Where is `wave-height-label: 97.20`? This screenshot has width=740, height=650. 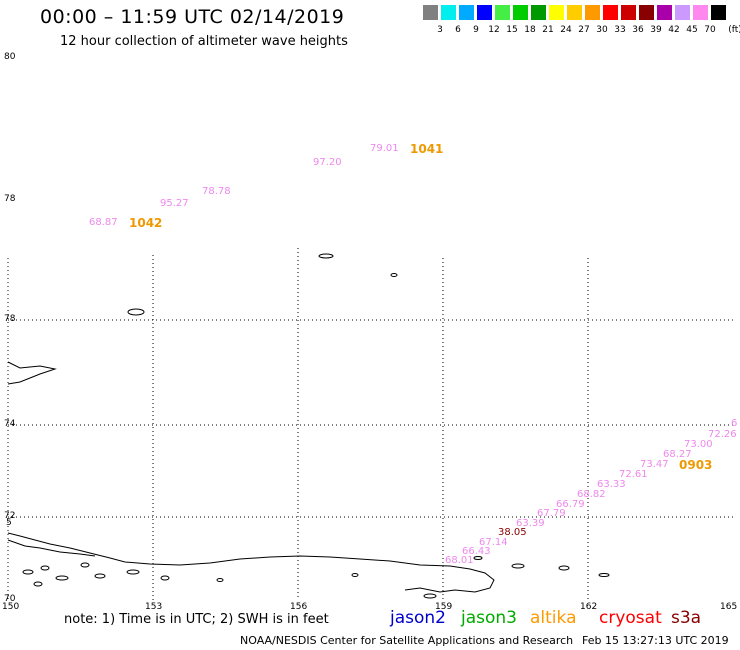 wave-height-label: 97.20 is located at coordinates (327, 162).